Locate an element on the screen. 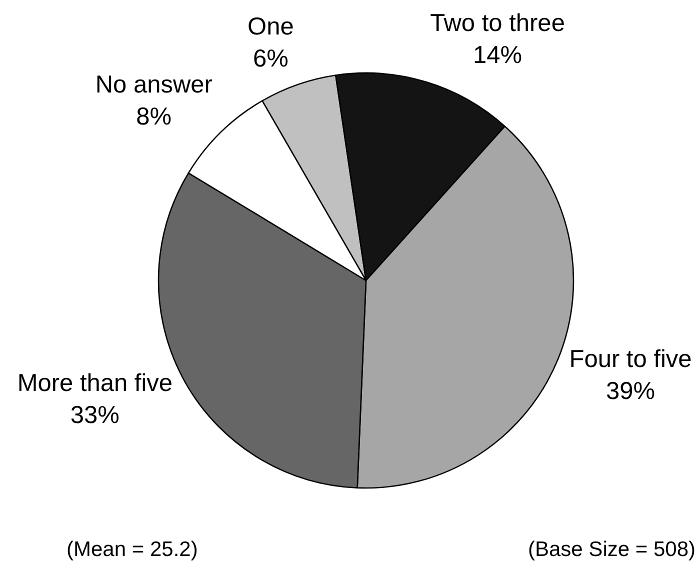  slice-label: More than five is located at coordinates (95, 383).